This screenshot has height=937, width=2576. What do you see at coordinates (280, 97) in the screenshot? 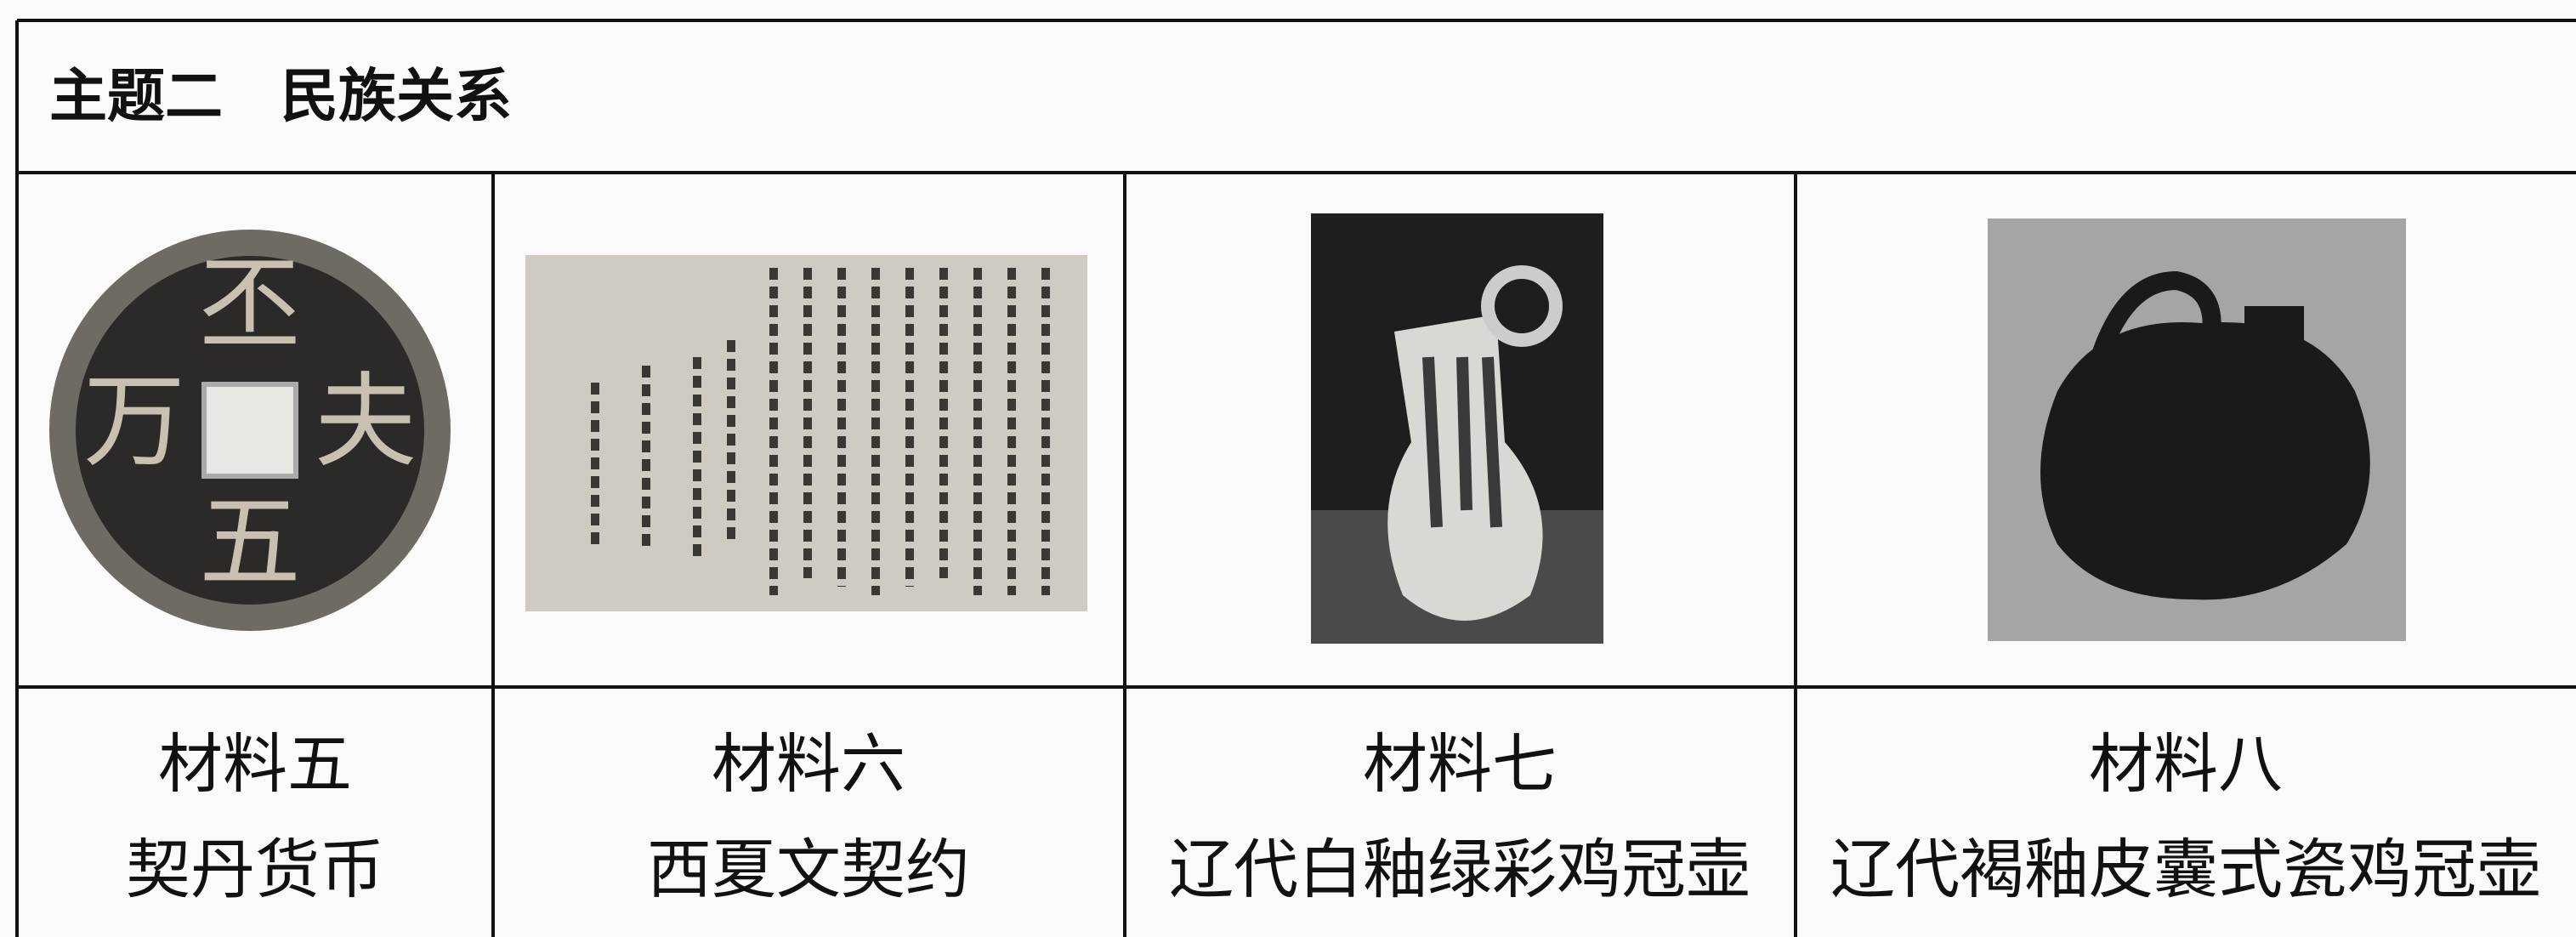
I see `header-title: 主题二 民族关系` at bounding box center [280, 97].